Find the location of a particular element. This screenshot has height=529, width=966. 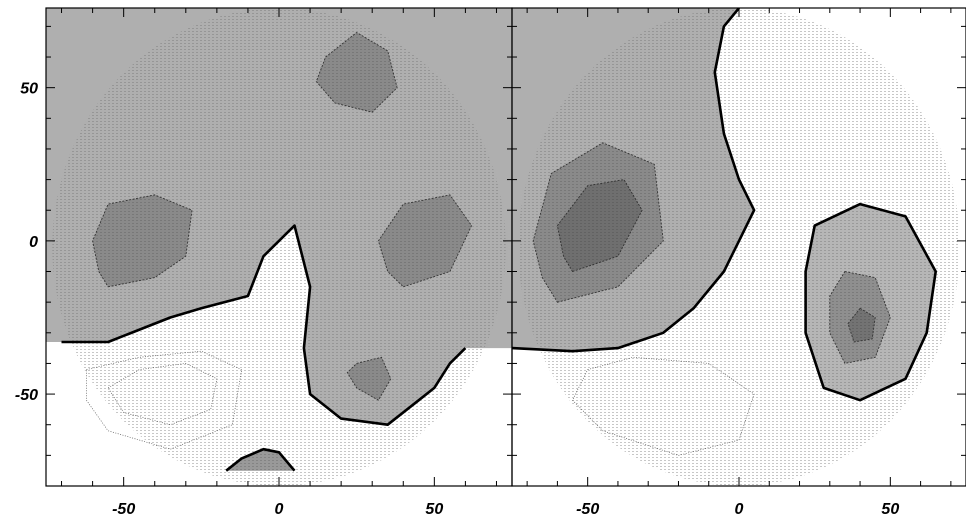

y-tick-label: -50 is located at coordinates (26, 395).